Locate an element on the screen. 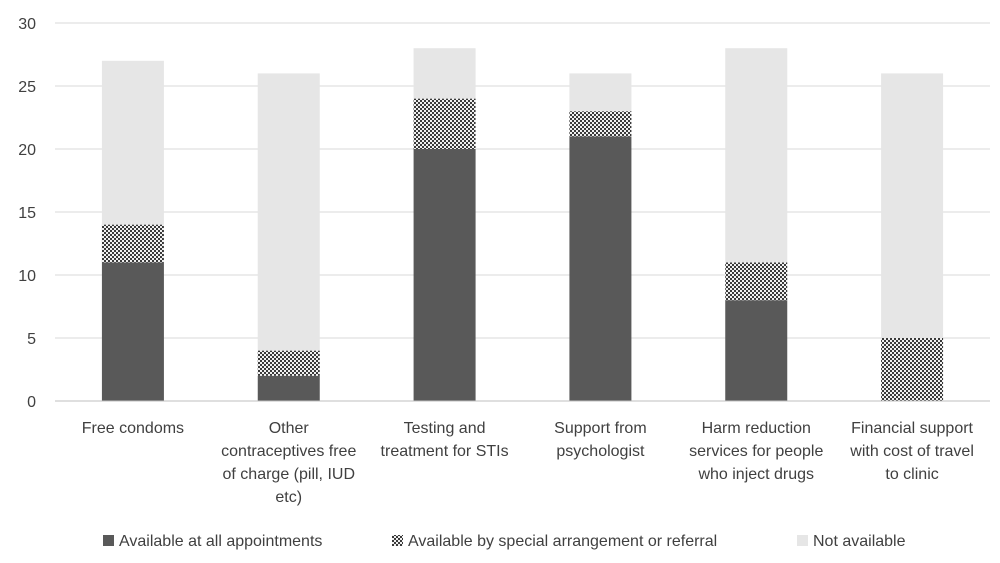 This screenshot has width=1000, height=563. category-label: Testing and is located at coordinates (445, 428).